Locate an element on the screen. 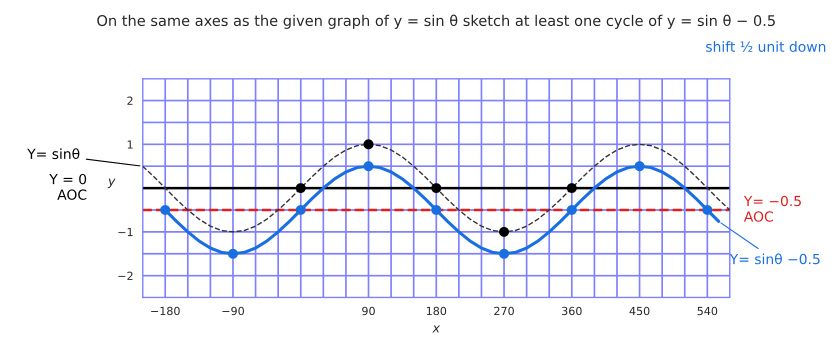 The width and height of the screenshot is (839, 342). x-tick-label: 540 is located at coordinates (708, 311).